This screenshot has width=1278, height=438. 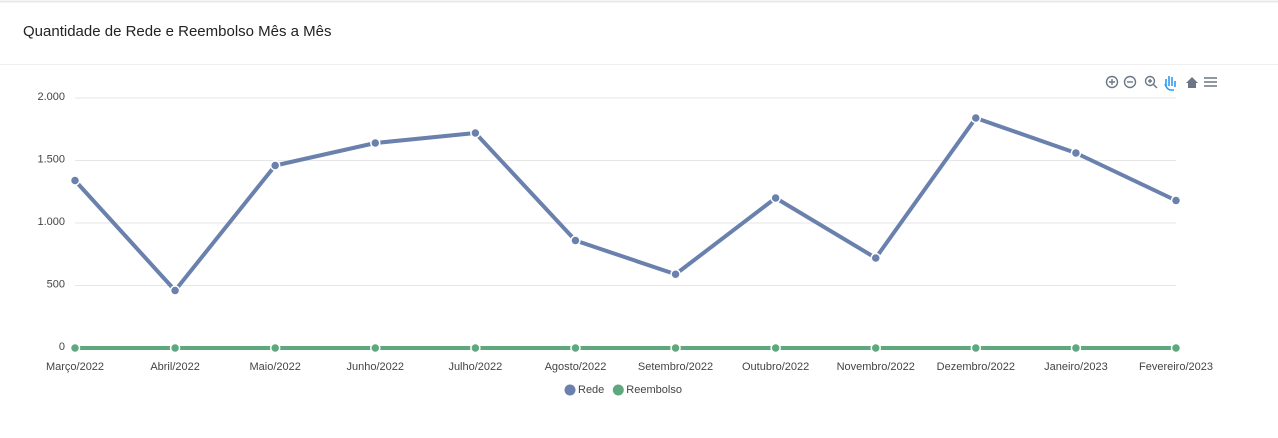 I want to click on home-button, so click(x=1192, y=82).